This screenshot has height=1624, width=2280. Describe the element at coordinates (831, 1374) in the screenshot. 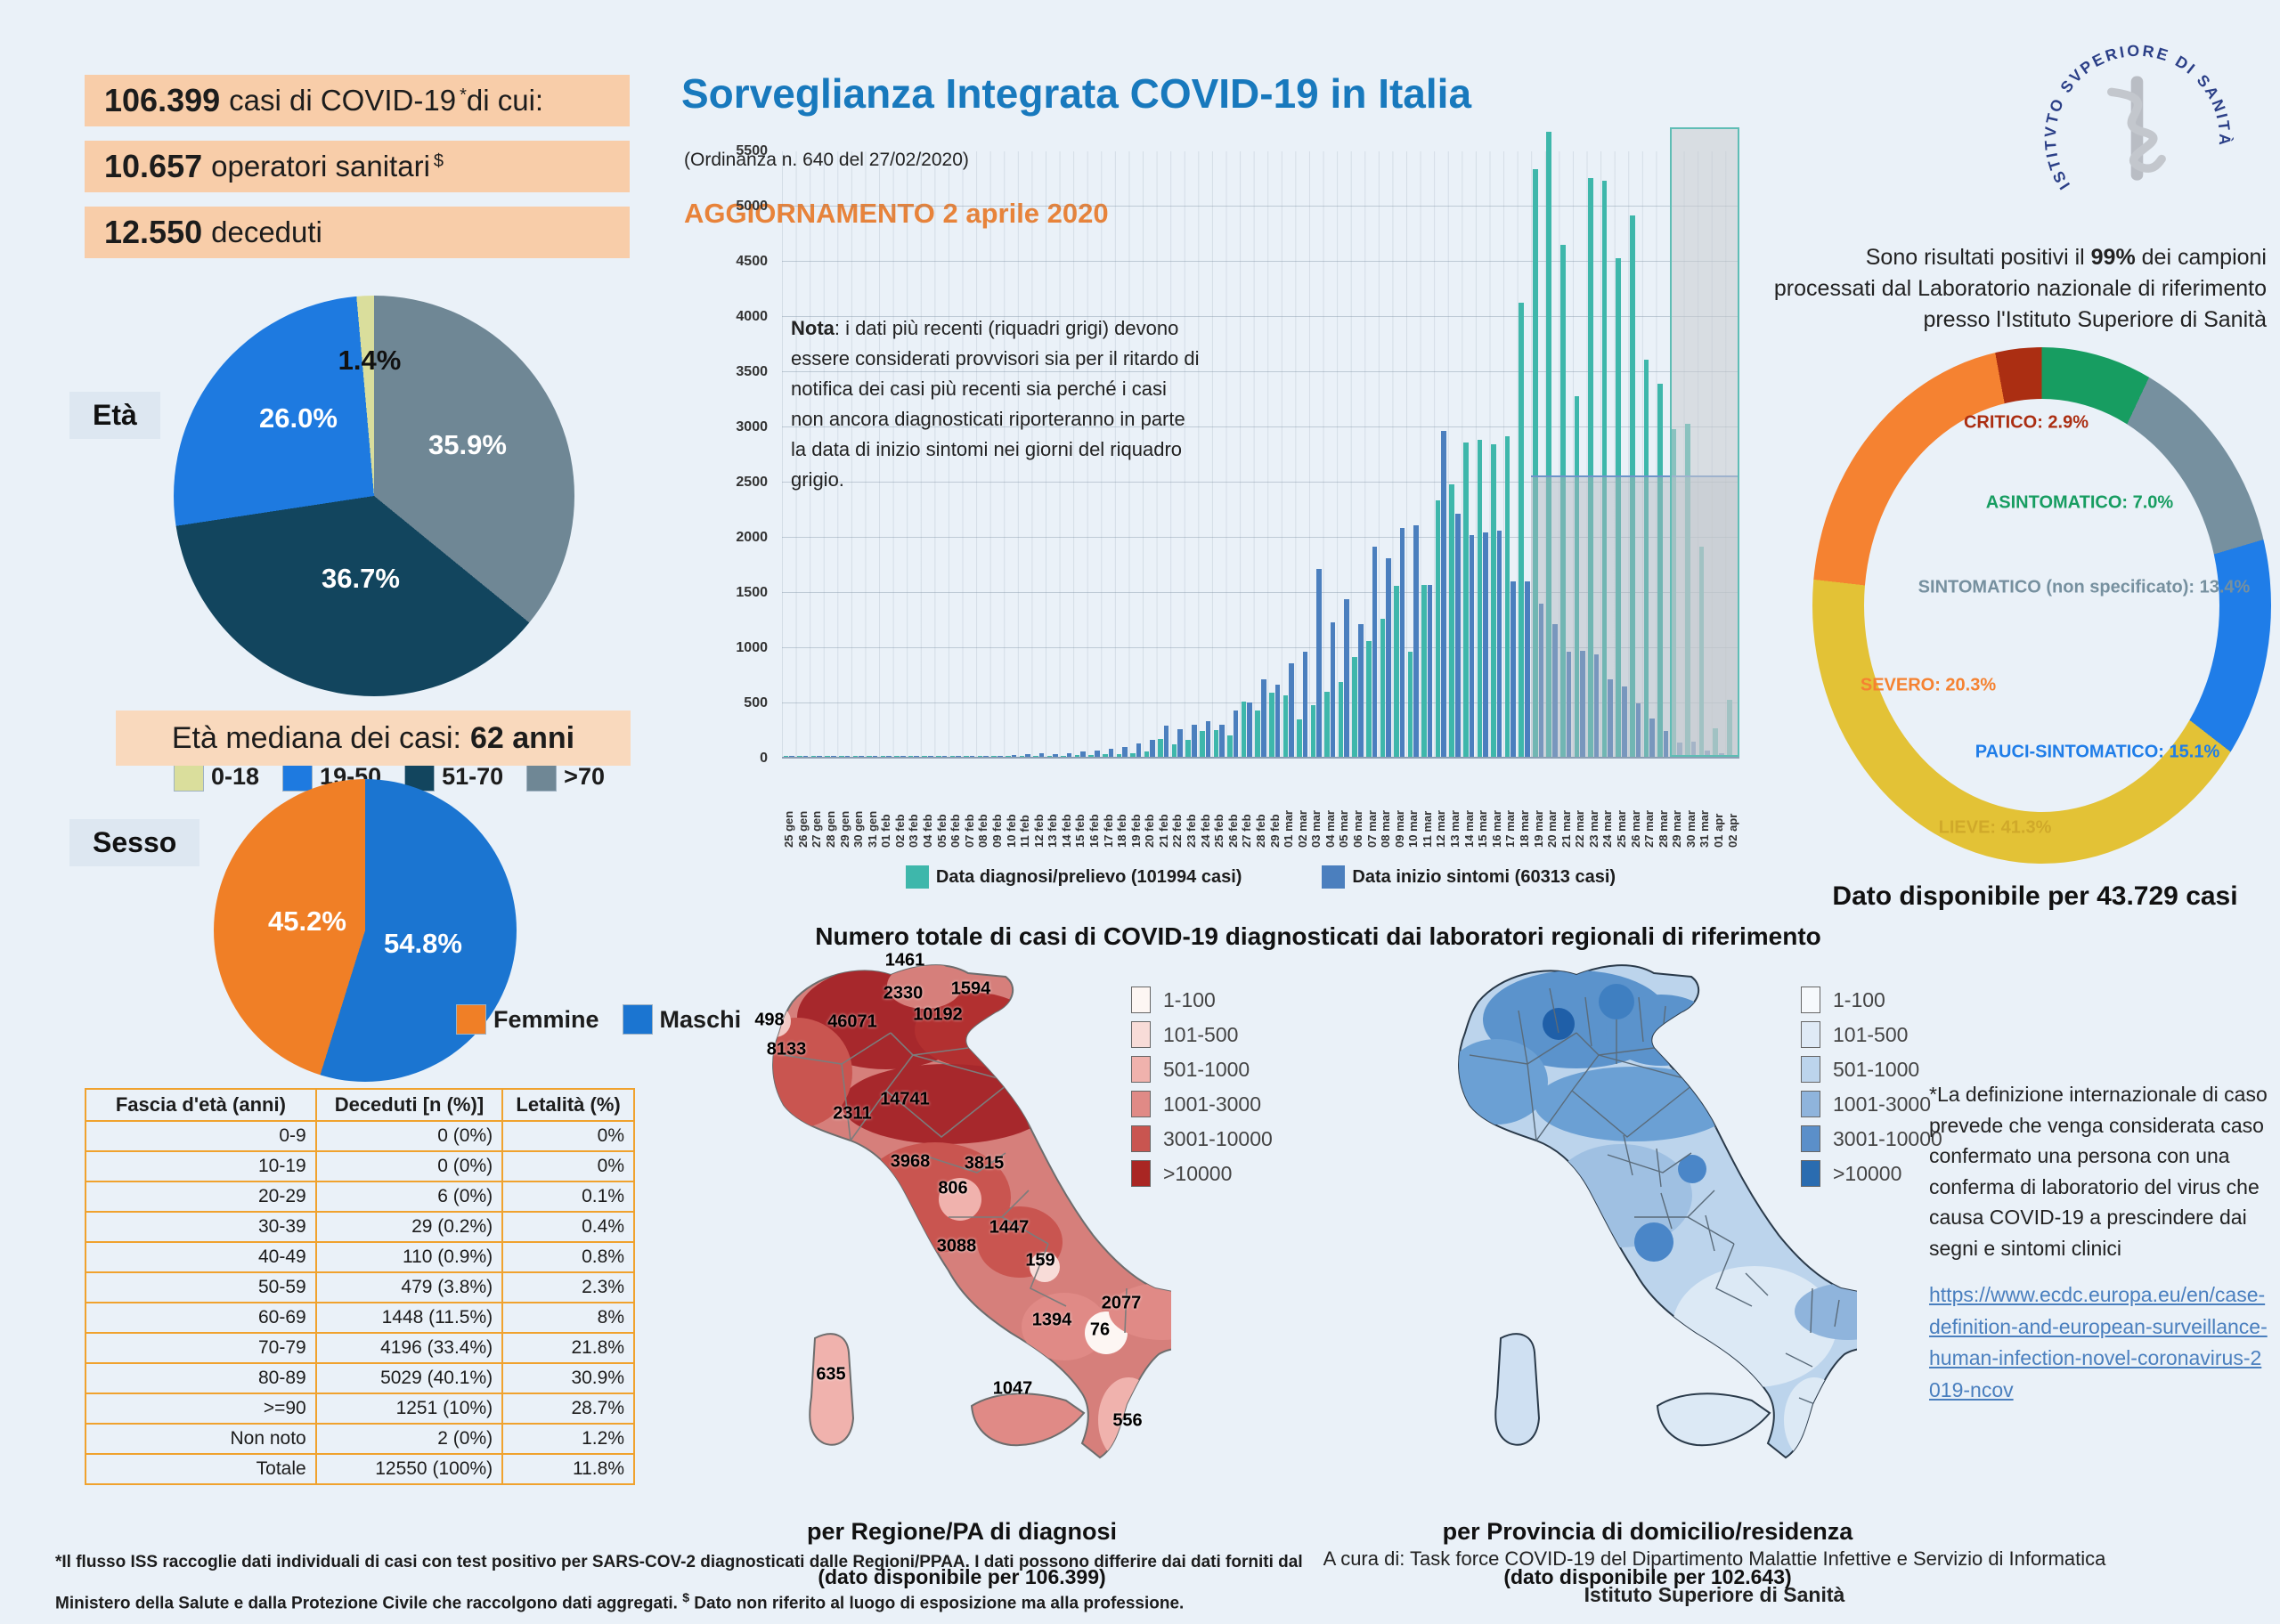

I see `region-value: 635` at that location.